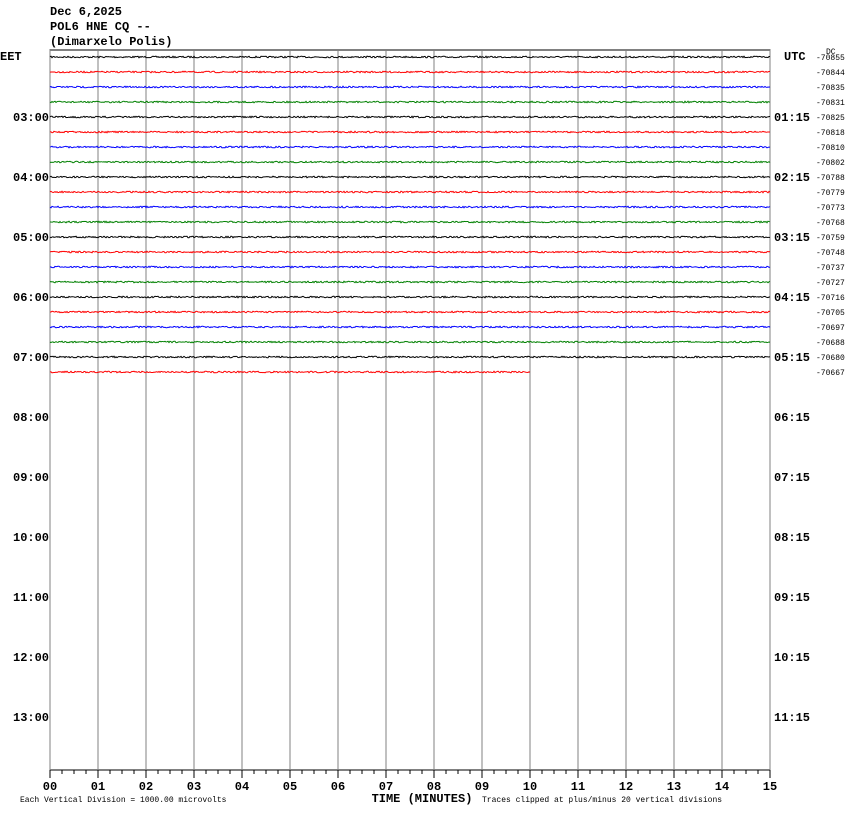 The width and height of the screenshot is (850, 814). I want to click on x-tick-label: 01, so click(98, 787).